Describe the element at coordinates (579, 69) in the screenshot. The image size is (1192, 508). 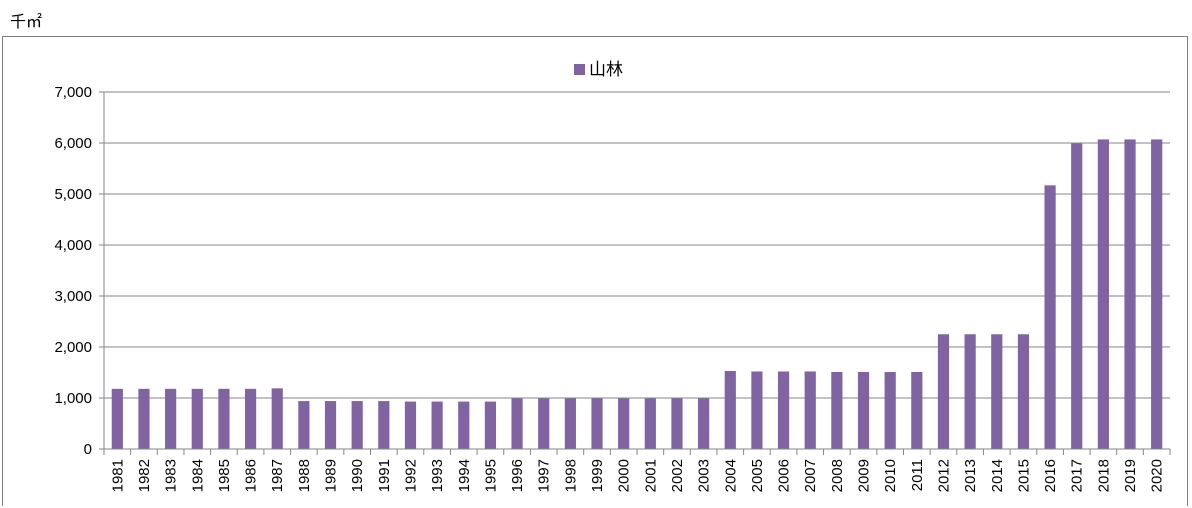
I see `legend-swatch` at that location.